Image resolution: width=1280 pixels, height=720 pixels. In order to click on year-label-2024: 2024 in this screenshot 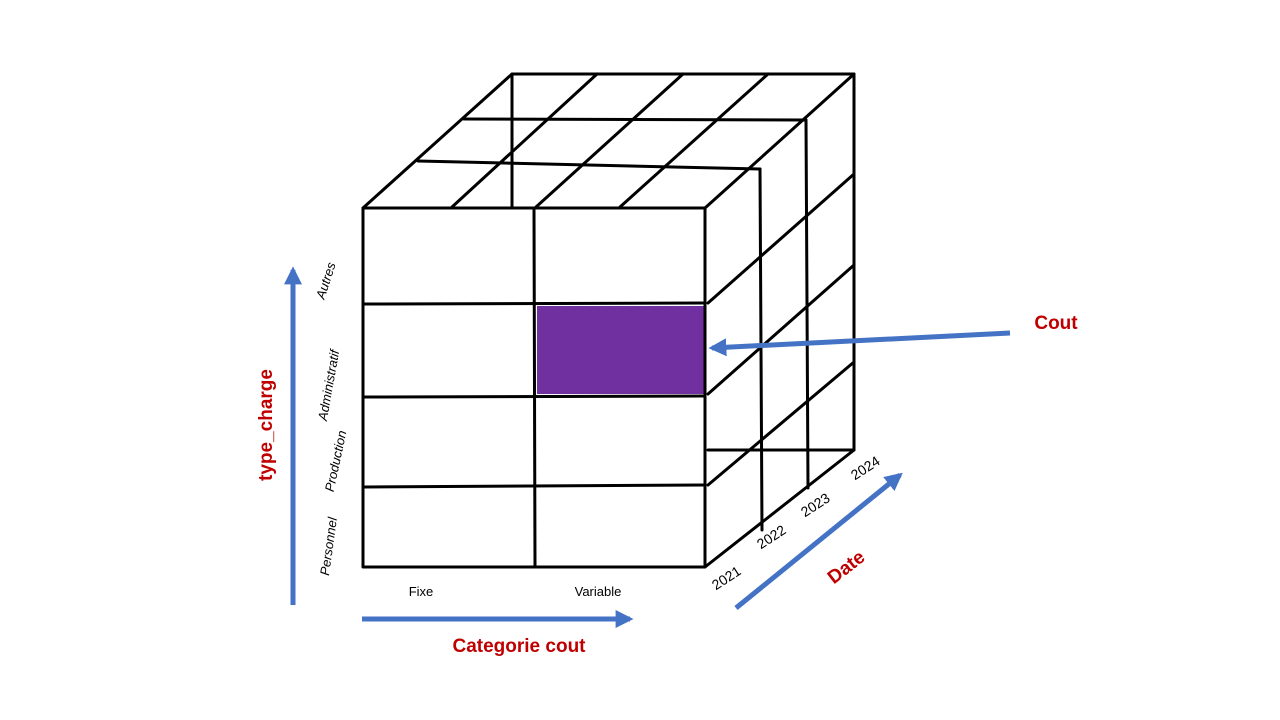, I will do `click(865, 468)`.